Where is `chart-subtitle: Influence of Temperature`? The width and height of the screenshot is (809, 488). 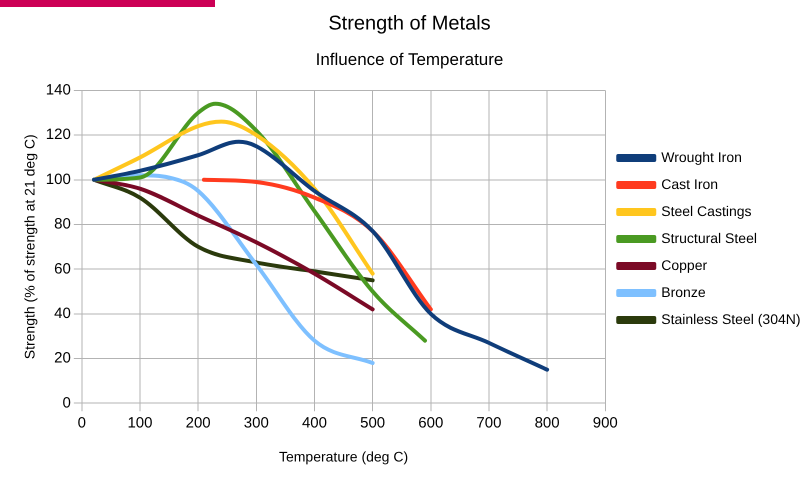
chart-subtitle: Influence of Temperature is located at coordinates (410, 59).